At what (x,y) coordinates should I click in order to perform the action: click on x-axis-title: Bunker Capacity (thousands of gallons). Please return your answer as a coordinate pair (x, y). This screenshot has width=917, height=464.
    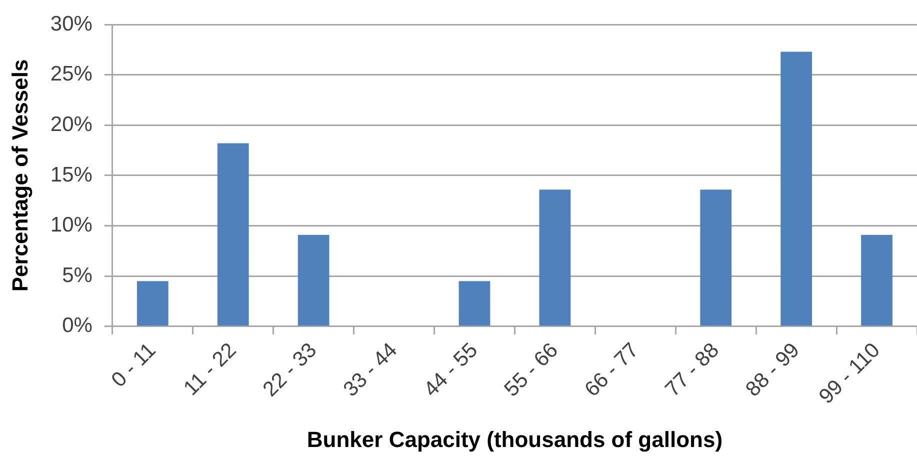
    Looking at the image, I should click on (514, 439).